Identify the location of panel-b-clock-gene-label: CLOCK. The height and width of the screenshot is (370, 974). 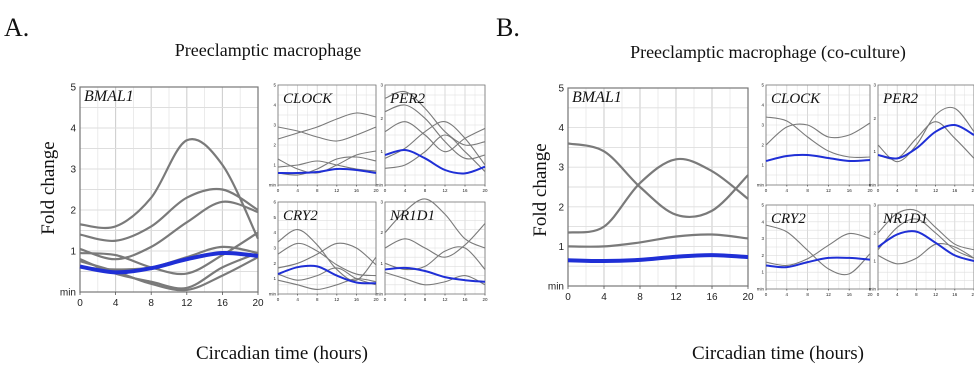
(796, 99).